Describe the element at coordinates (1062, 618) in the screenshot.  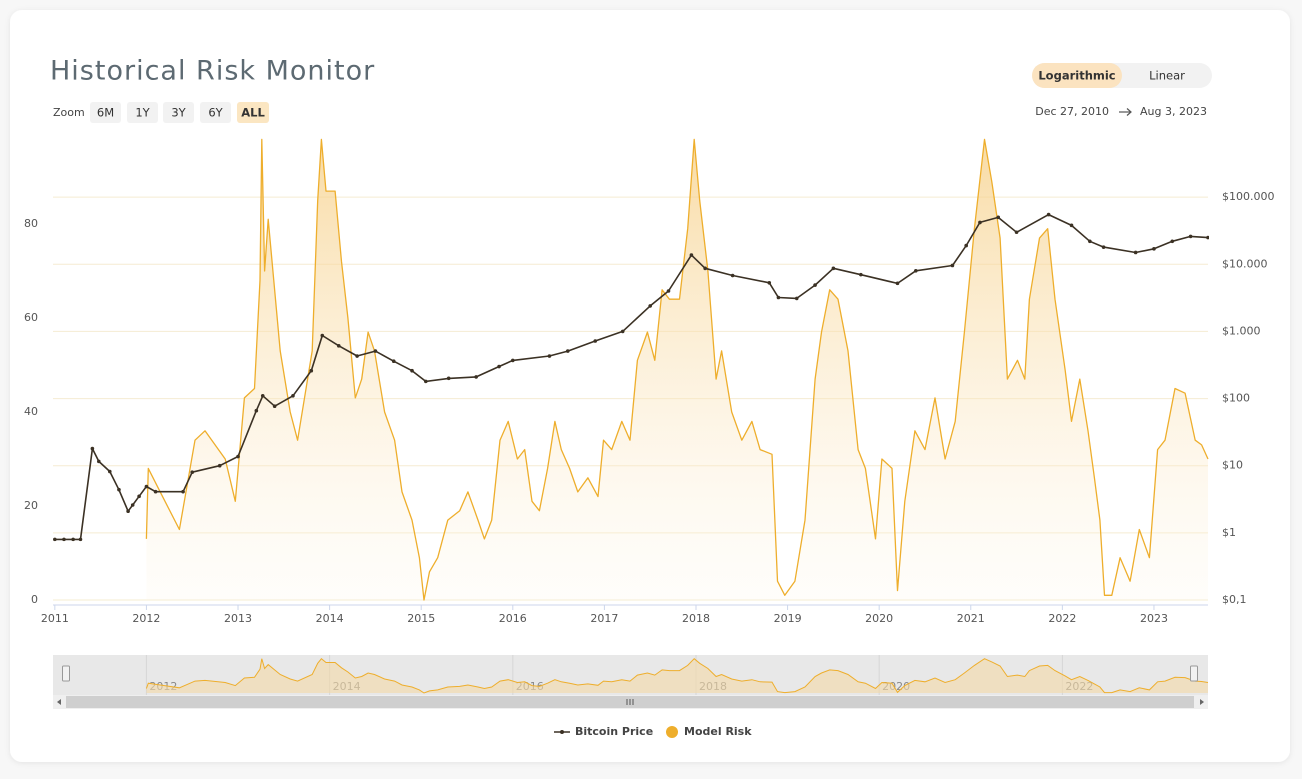
I see `x-tick-label: 2022` at that location.